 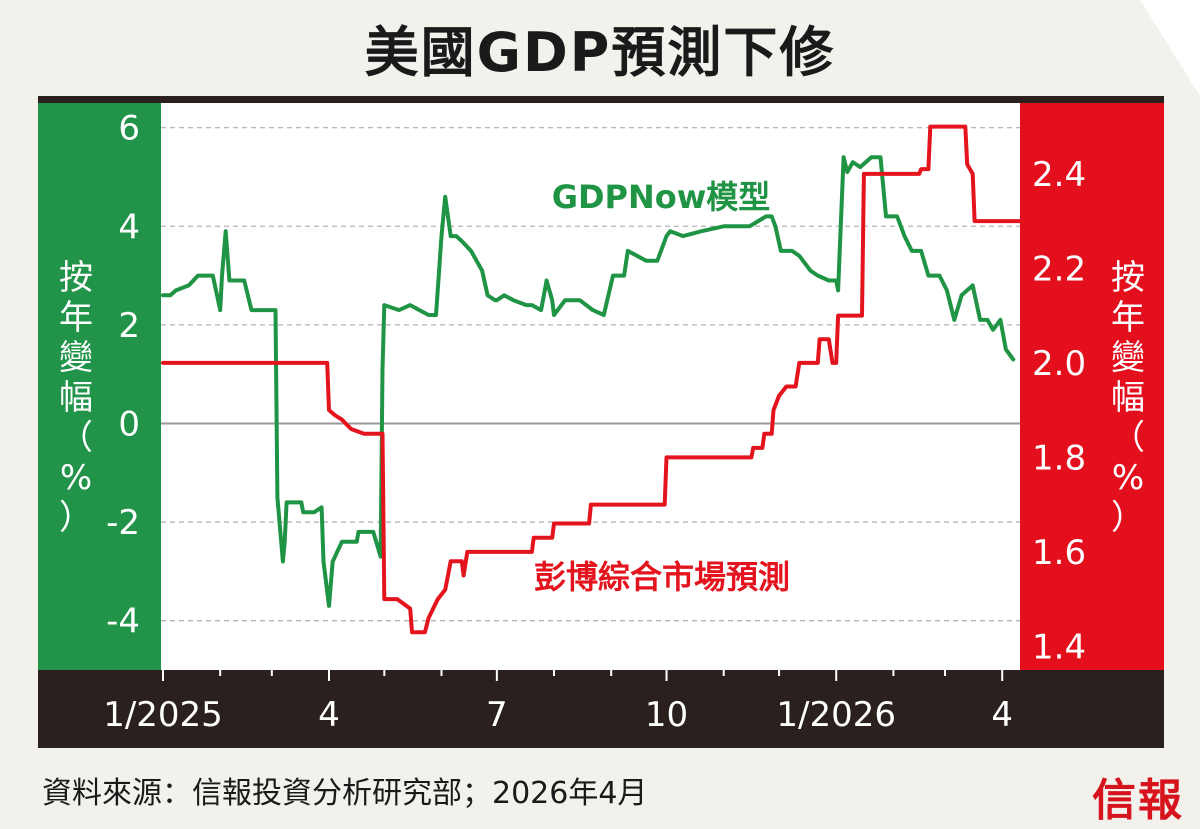 What do you see at coordinates (1059, 175) in the screenshot?
I see `y-right-tick-label: 2.4` at bounding box center [1059, 175].